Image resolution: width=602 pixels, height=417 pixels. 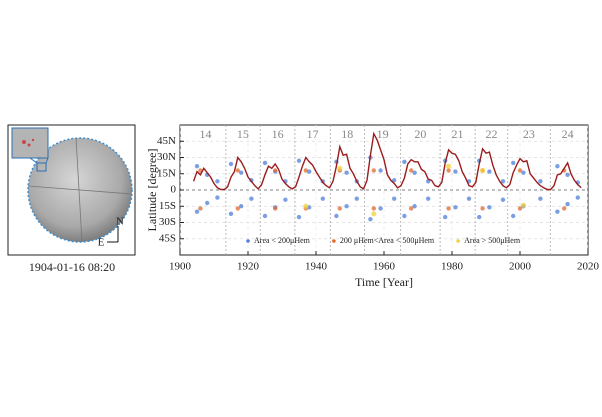 I want to click on y-tick-label: 30S, so click(x=167, y=222).